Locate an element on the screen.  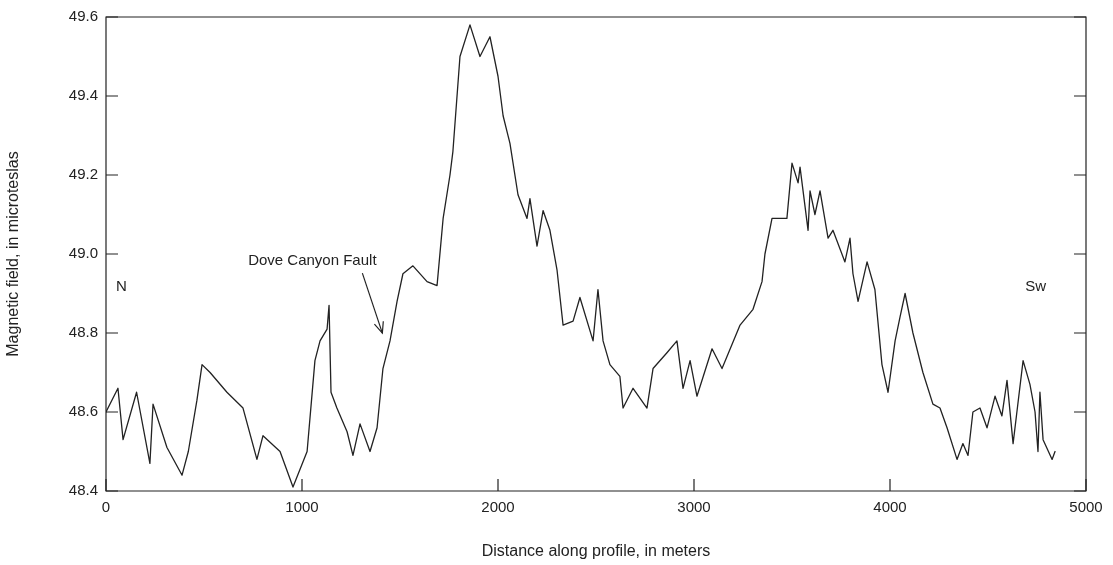
annotation: N is located at coordinates (121, 286).